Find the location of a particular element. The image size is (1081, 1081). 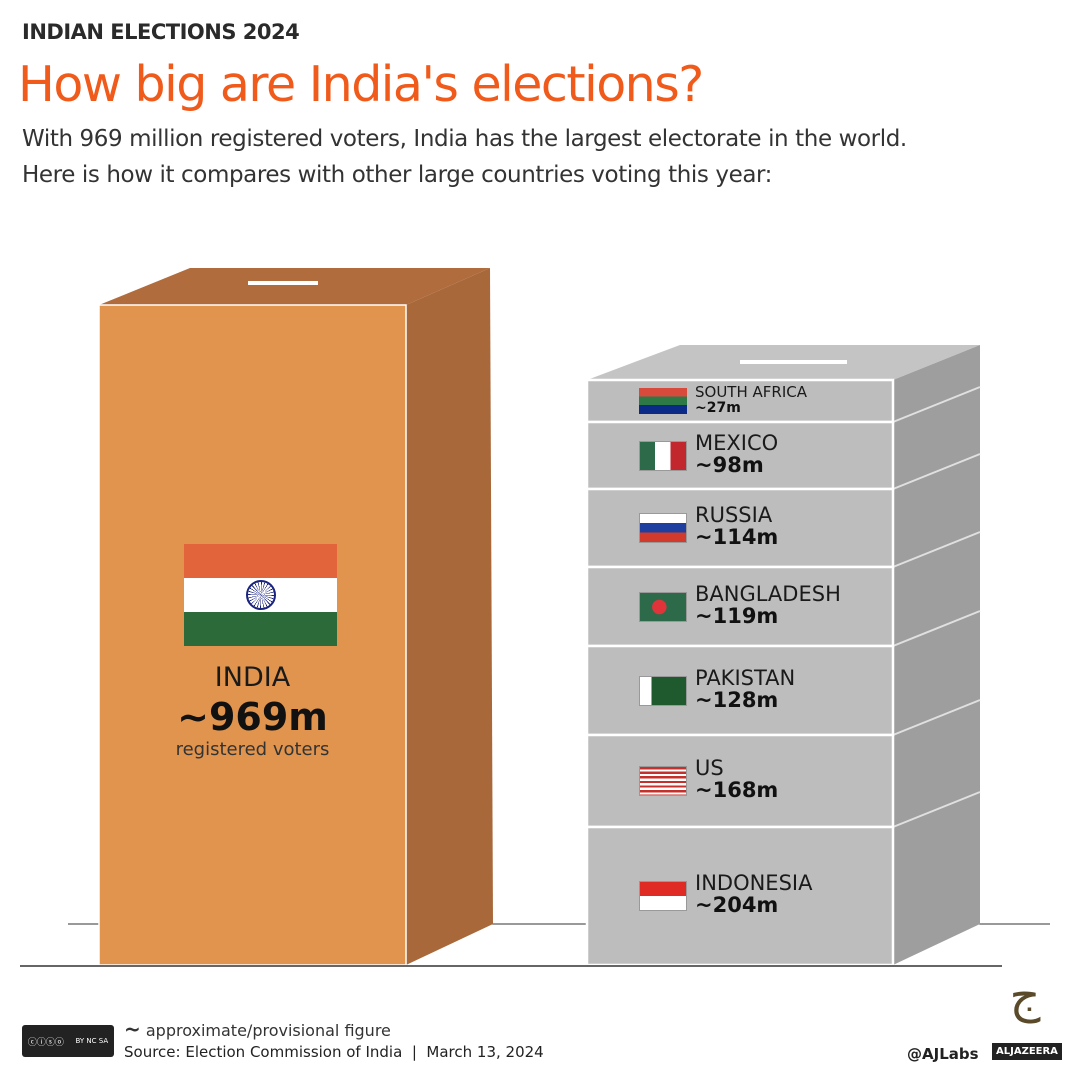

cc-icon: ⓒⓘⓢⓞ is located at coordinates (45, 1042).